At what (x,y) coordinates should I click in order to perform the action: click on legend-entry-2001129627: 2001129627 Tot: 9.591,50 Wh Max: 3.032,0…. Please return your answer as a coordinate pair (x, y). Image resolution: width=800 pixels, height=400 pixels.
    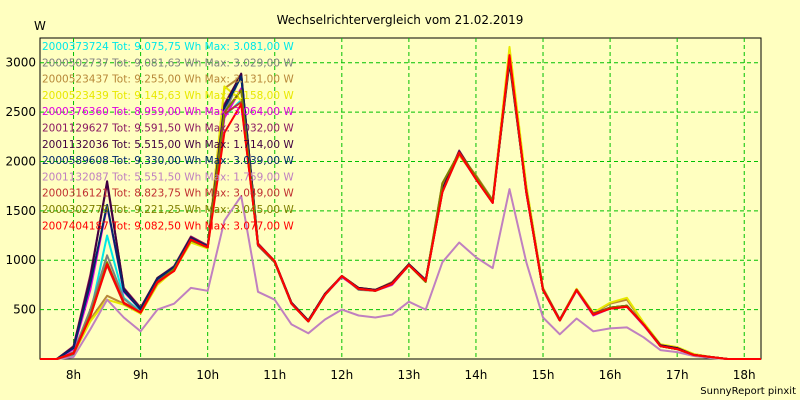
    Looking at the image, I should click on (168, 129).